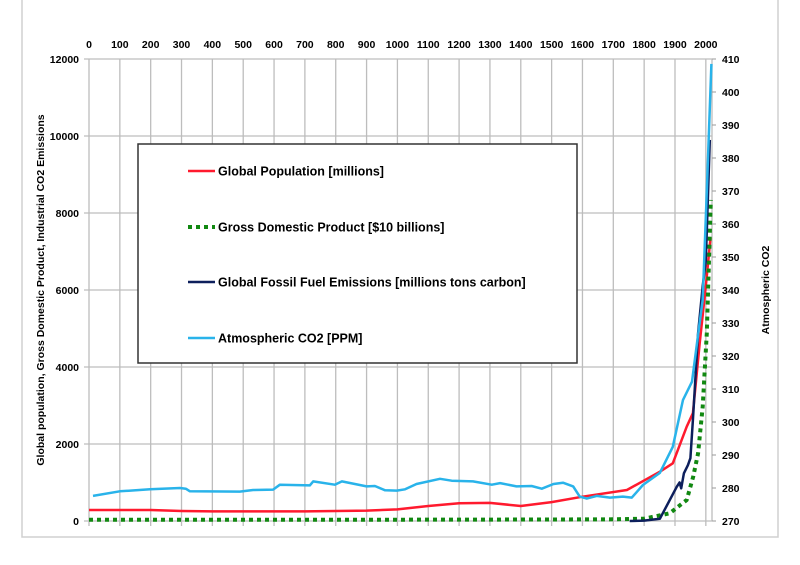 The height and width of the screenshot is (565, 800). I want to click on x-tick-label: 1300, so click(490, 45).